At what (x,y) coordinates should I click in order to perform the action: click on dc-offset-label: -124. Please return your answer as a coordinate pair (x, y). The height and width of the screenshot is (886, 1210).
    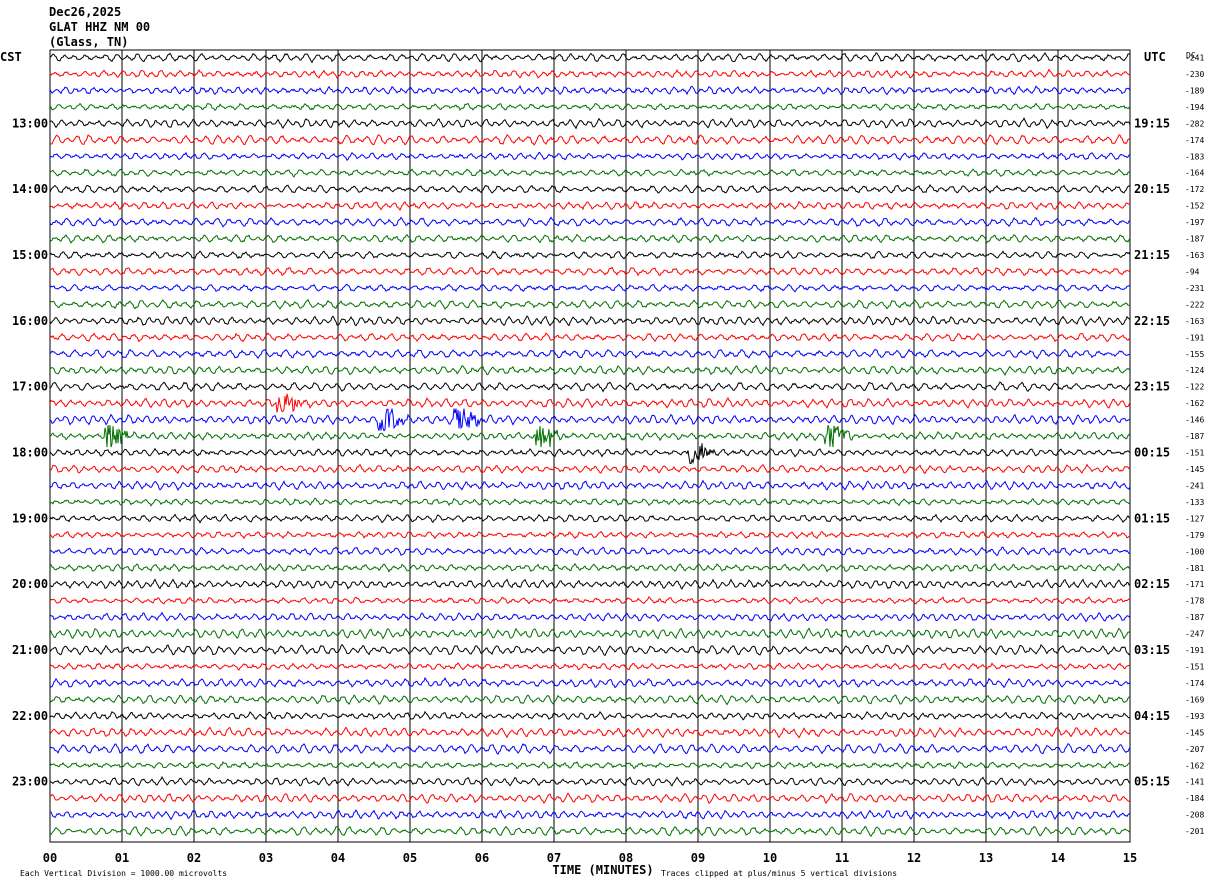
    Looking at the image, I should click on (1194, 370).